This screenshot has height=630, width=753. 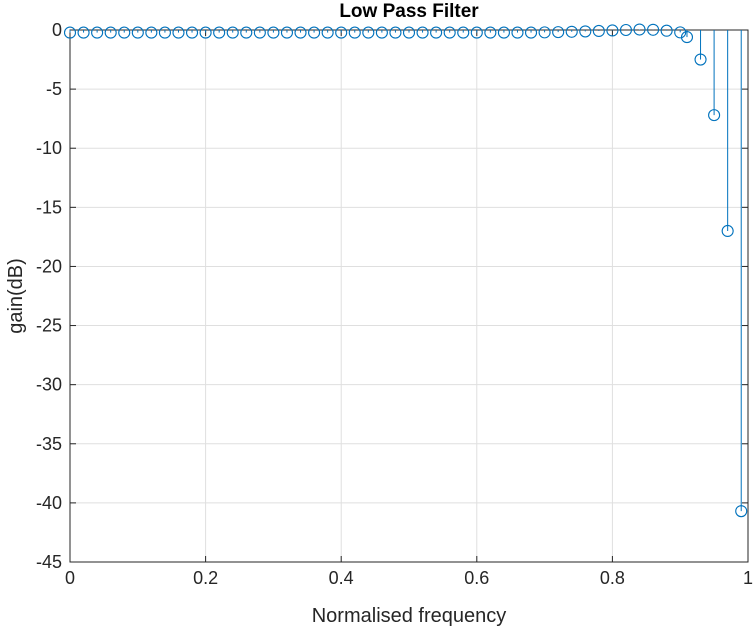 I want to click on y-tick-label: -30, so click(x=49, y=385).